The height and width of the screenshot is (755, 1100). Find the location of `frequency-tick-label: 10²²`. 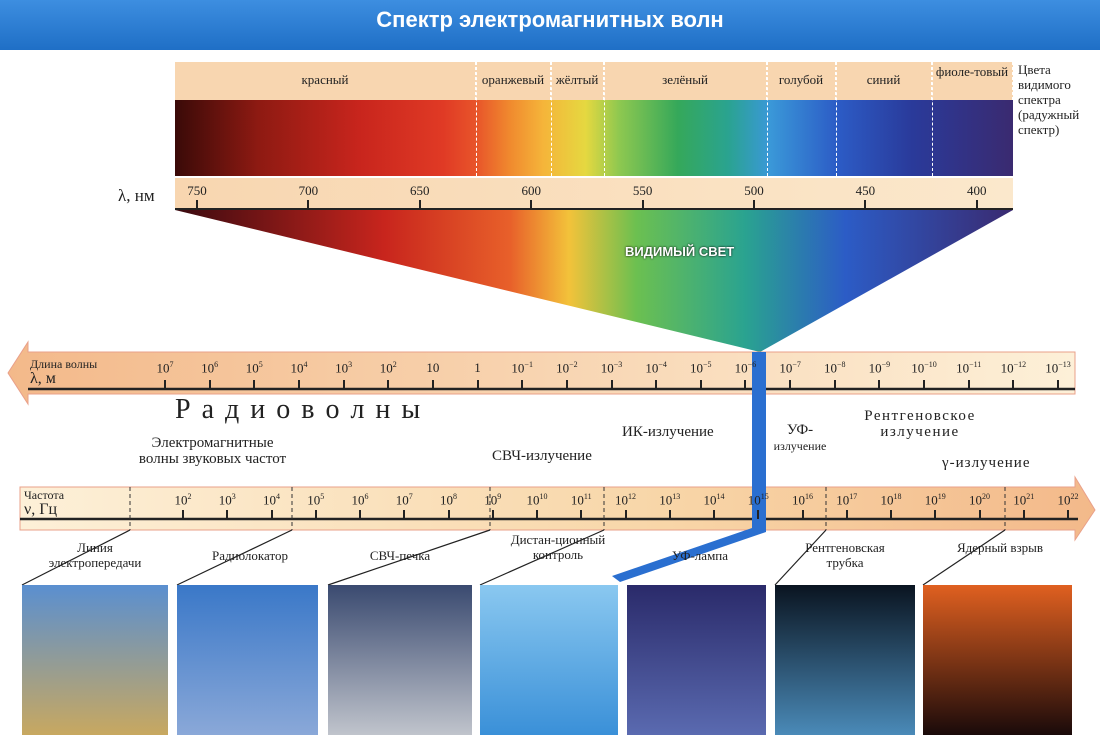

frequency-tick-label: 10²² is located at coordinates (1068, 500).